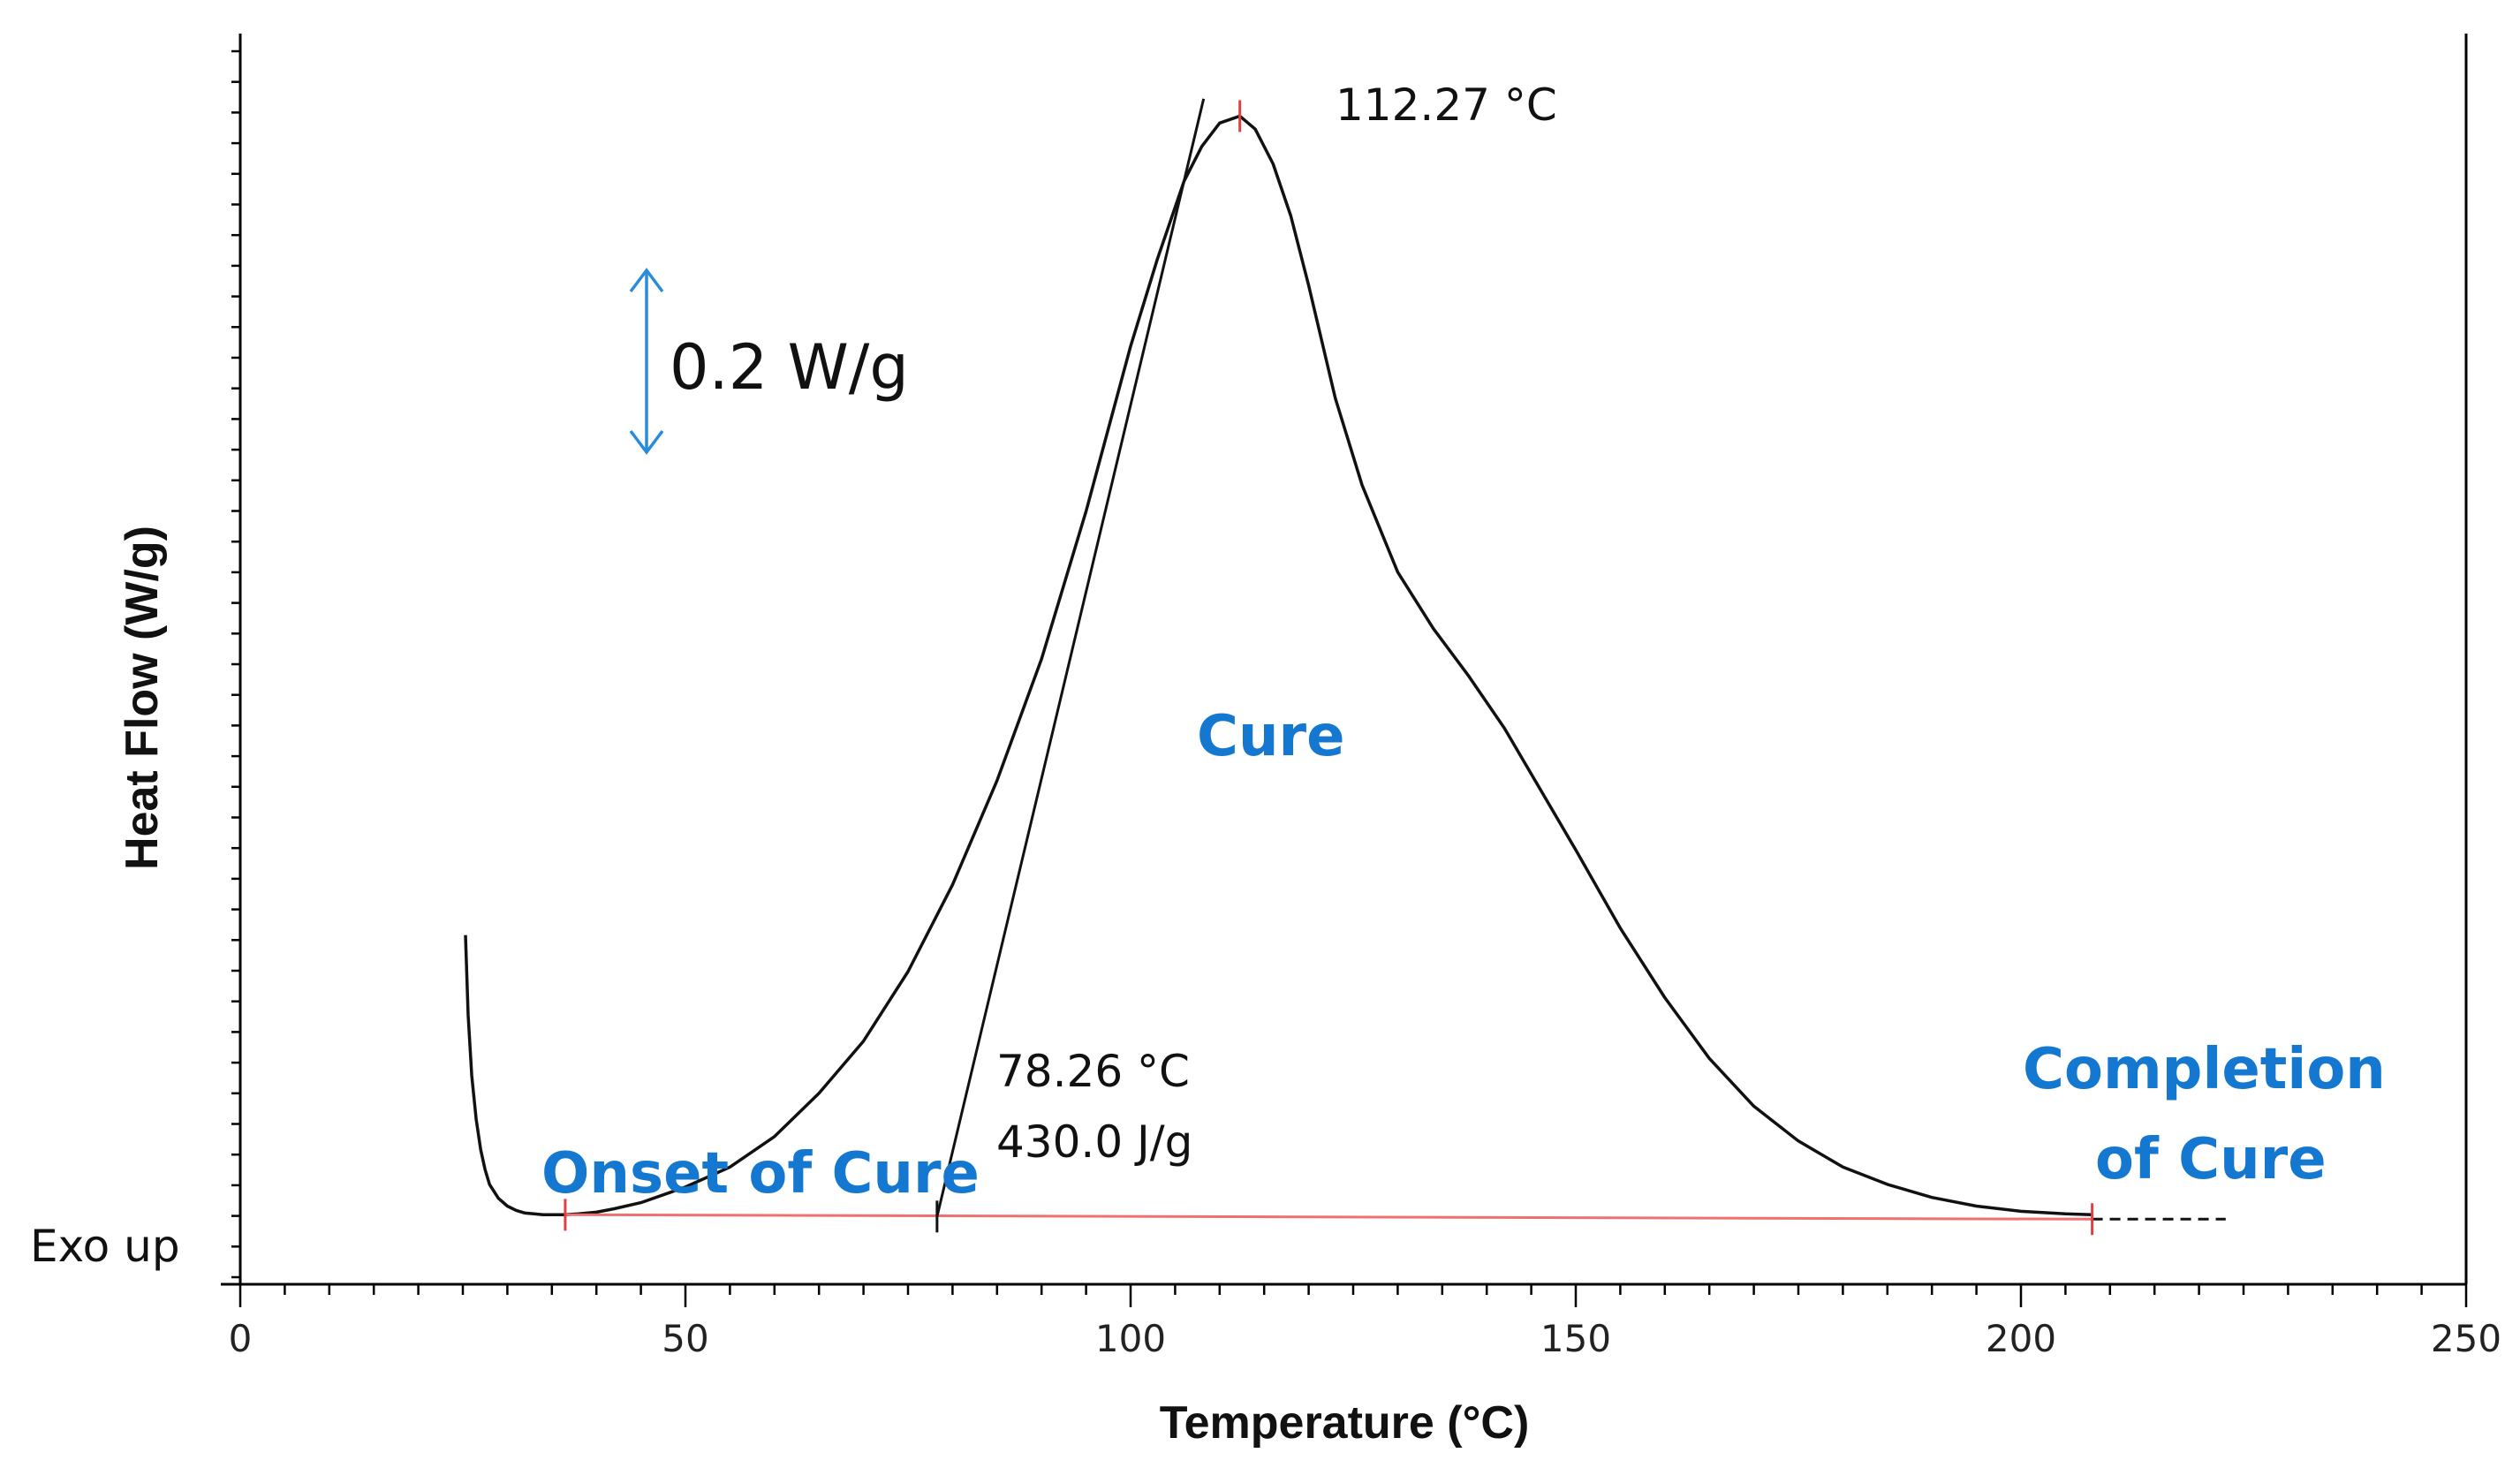 This screenshot has height=1483, width=2520. Describe the element at coordinates (646, 442) in the screenshot. I see `scale-bar-arrow-down-icon` at that location.